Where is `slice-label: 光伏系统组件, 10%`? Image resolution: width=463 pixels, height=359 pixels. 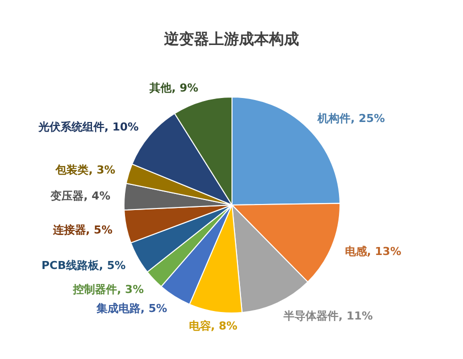
slice-label: 光伏系统组件, 10% is located at coordinates (88, 127).